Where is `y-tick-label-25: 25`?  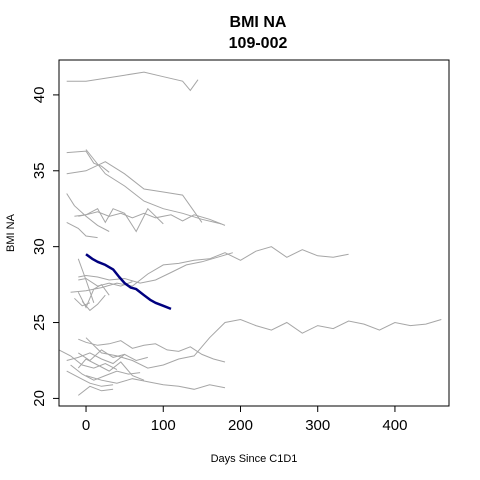 y-tick-label-25: 25 is located at coordinates (39, 322).